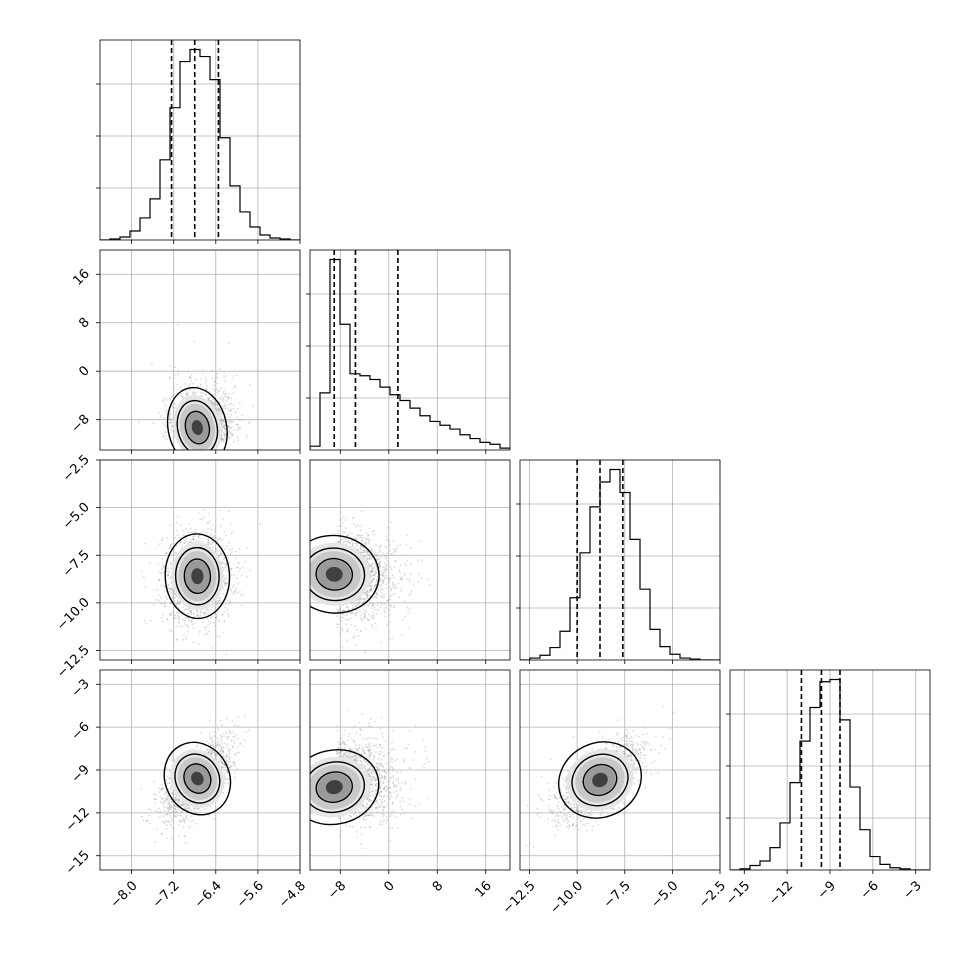  What do you see at coordinates (620, 565) in the screenshot?
I see `histogram-step-line` at bounding box center [620, 565].